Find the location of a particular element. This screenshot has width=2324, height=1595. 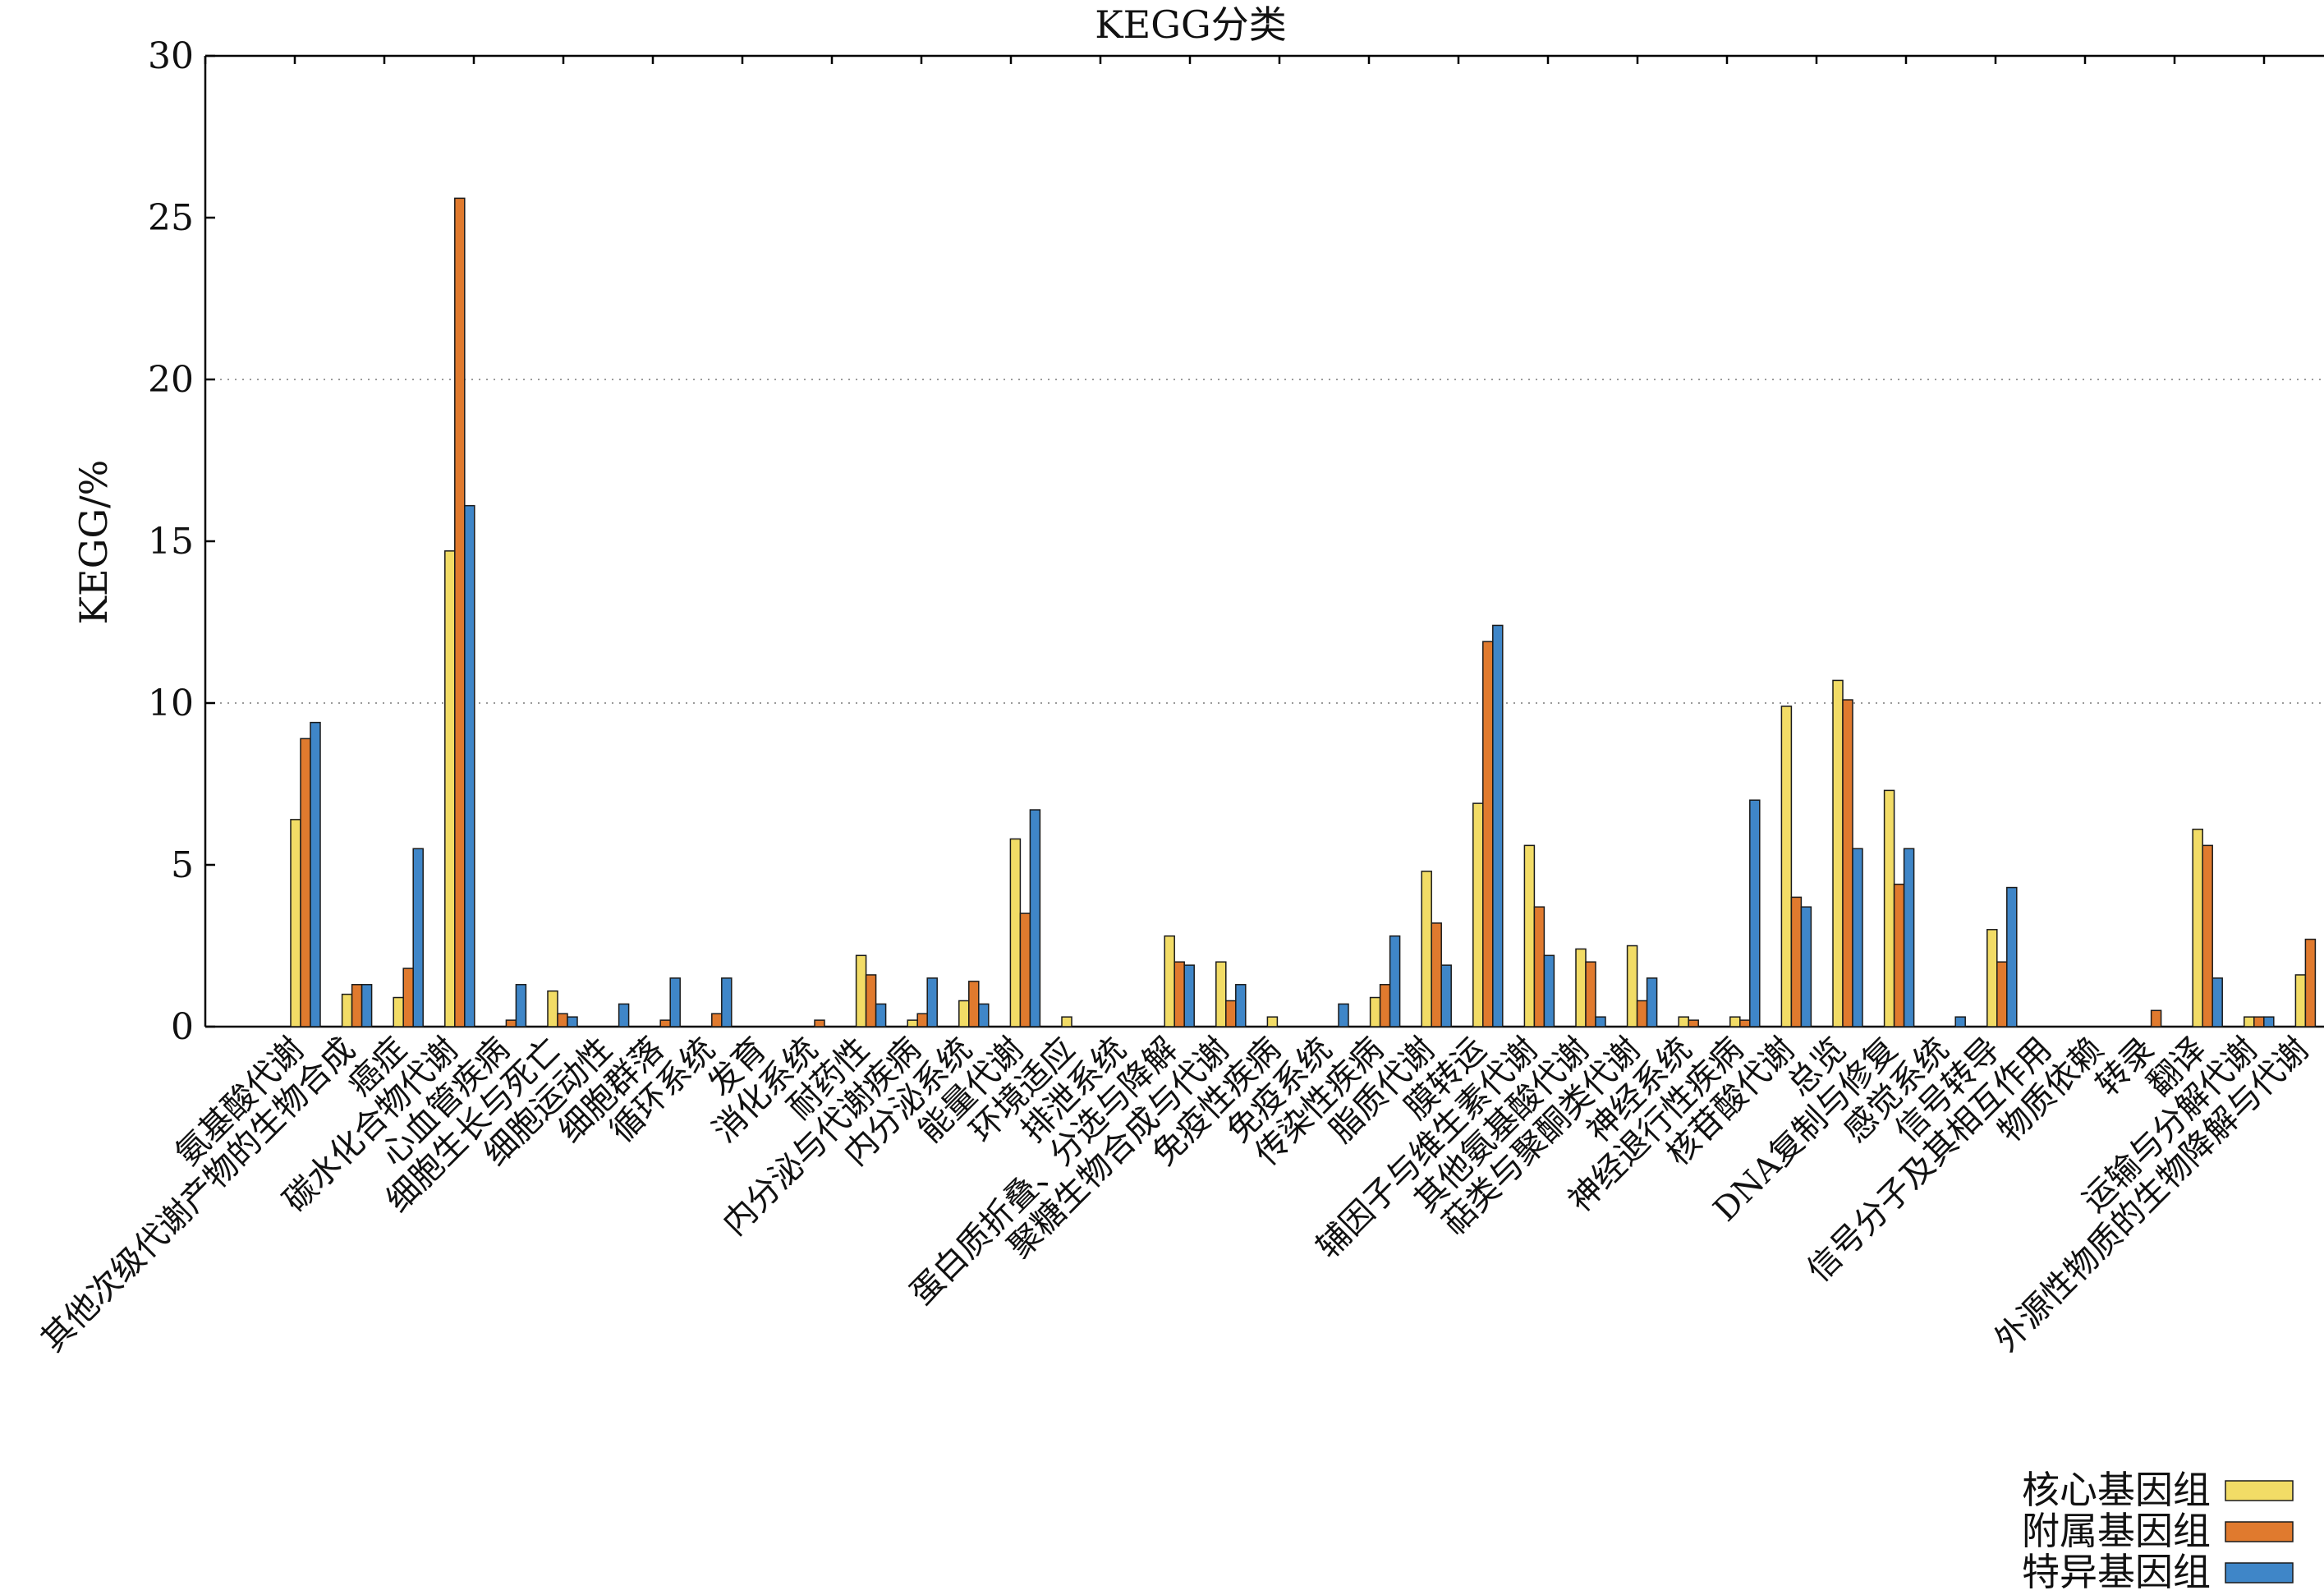

y-tick-label: 25 is located at coordinates (171, 218).